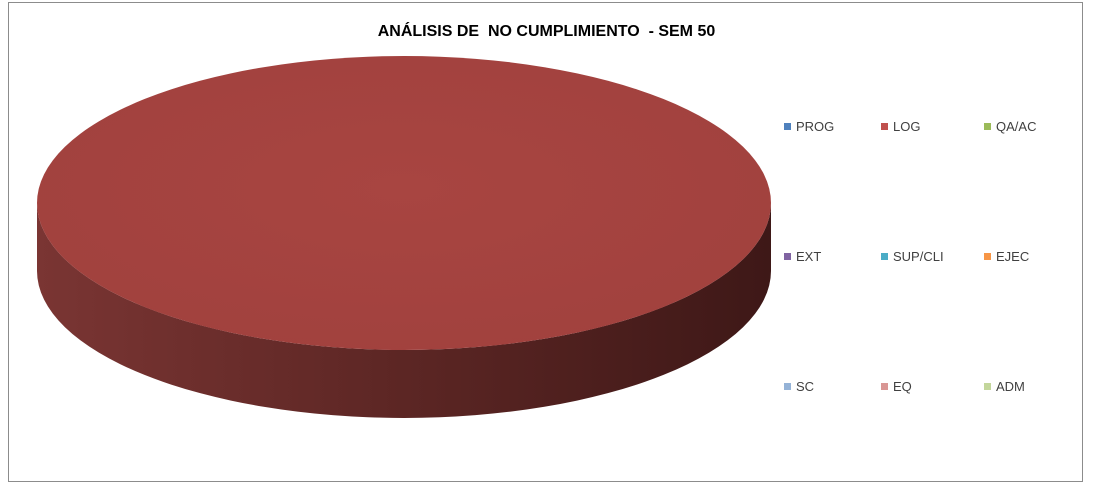 This screenshot has height=486, width=1093. Describe the element at coordinates (546, 31) in the screenshot. I see `chart-title: ANÁLISIS DE NO CUMPLIMIENTO - SEM 50` at that location.